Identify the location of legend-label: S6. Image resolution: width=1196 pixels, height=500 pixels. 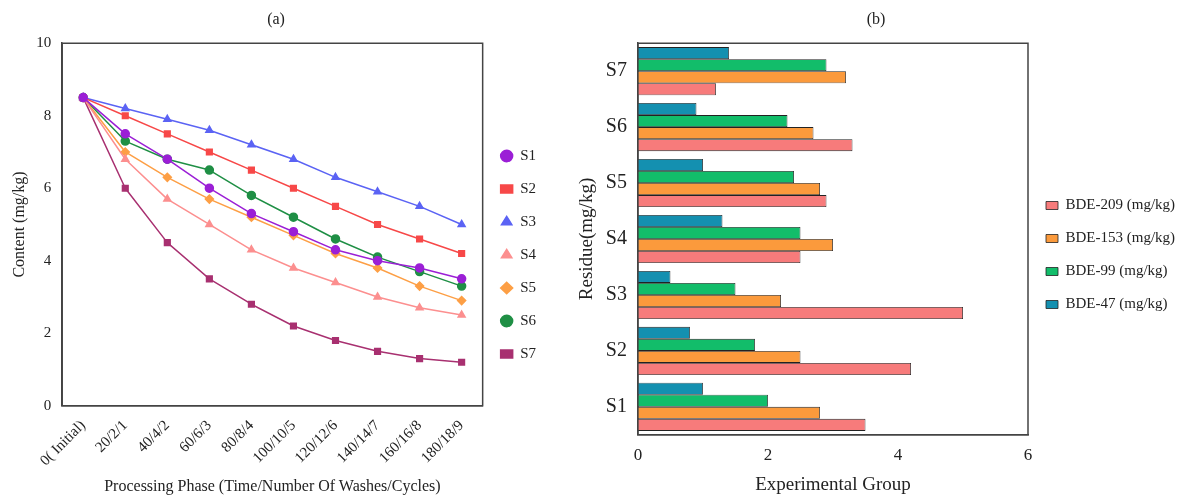
(528, 319).